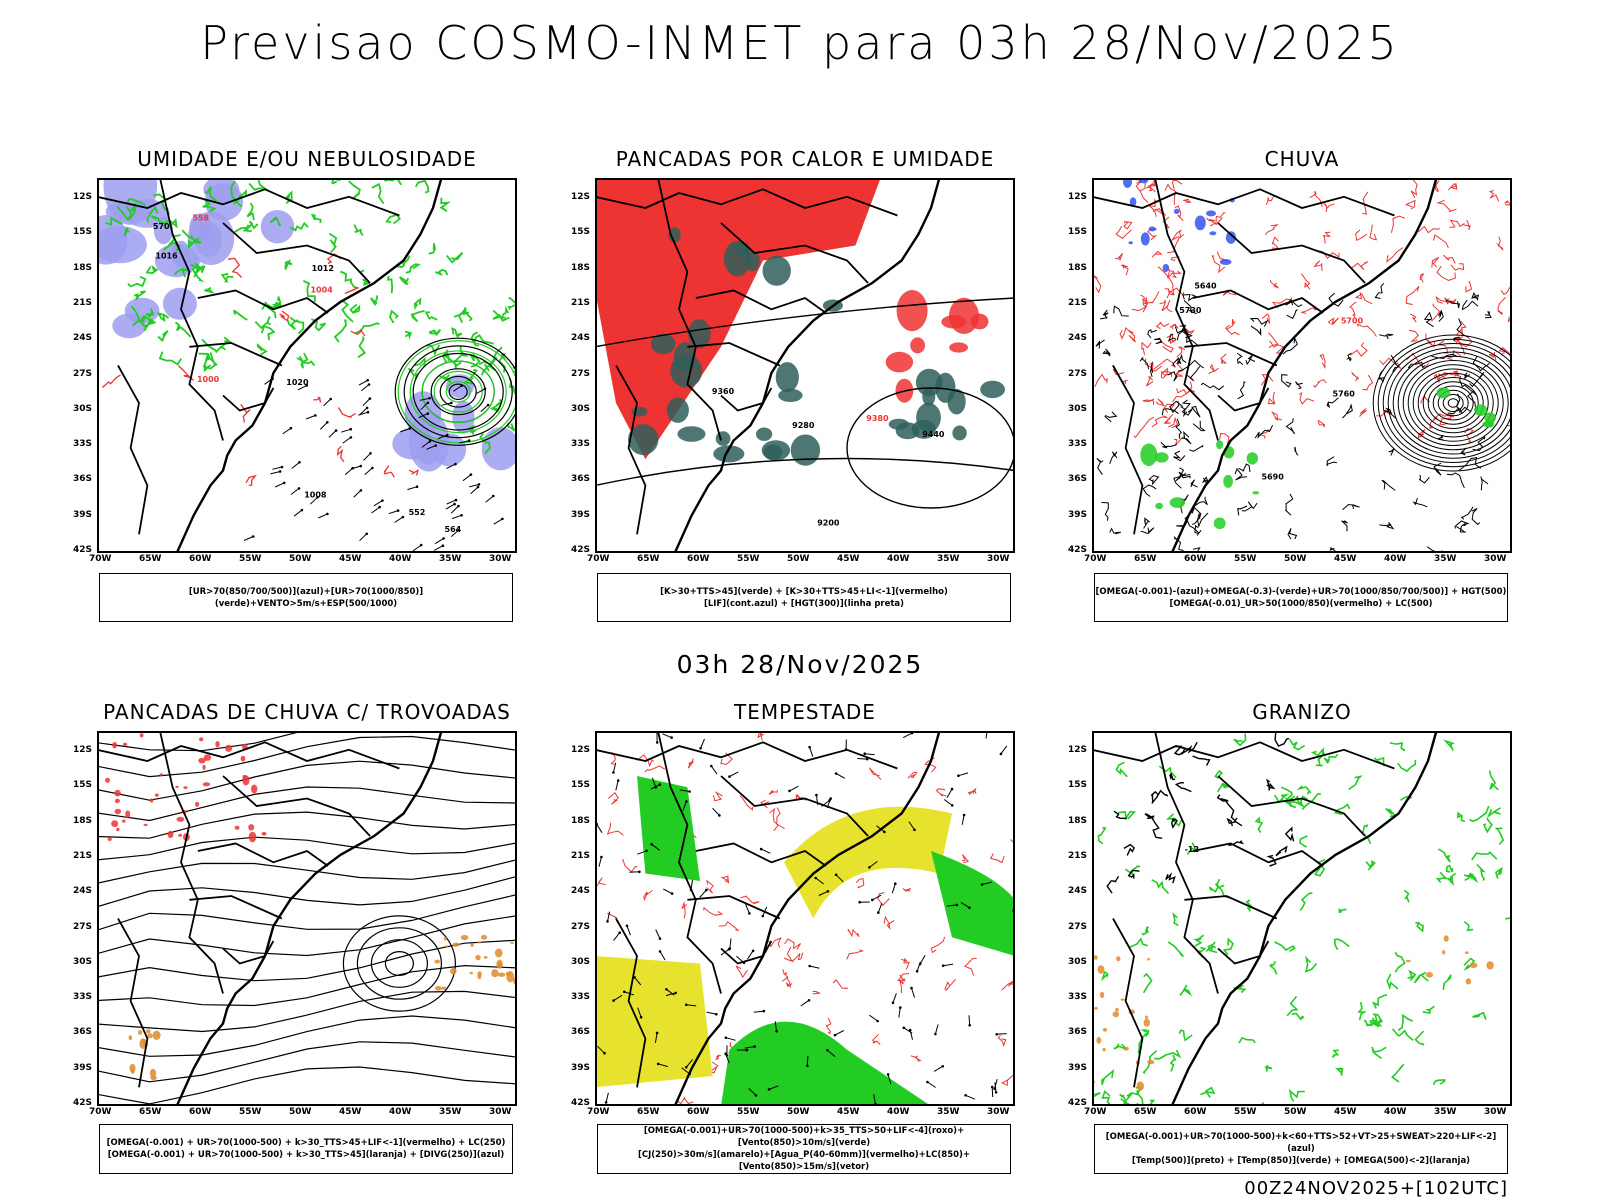 This screenshot has height=1200, width=1600. I want to click on lon-tick-label: 55W, so click(250, 1112).